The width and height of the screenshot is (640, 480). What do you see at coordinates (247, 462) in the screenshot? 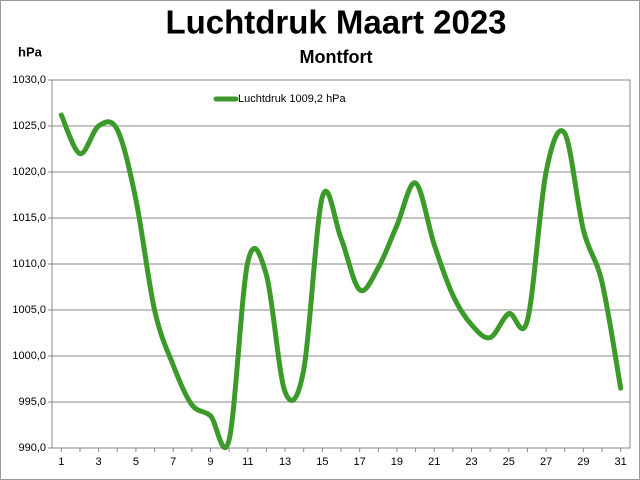
I see `x-tick-label: 11` at bounding box center [247, 462].